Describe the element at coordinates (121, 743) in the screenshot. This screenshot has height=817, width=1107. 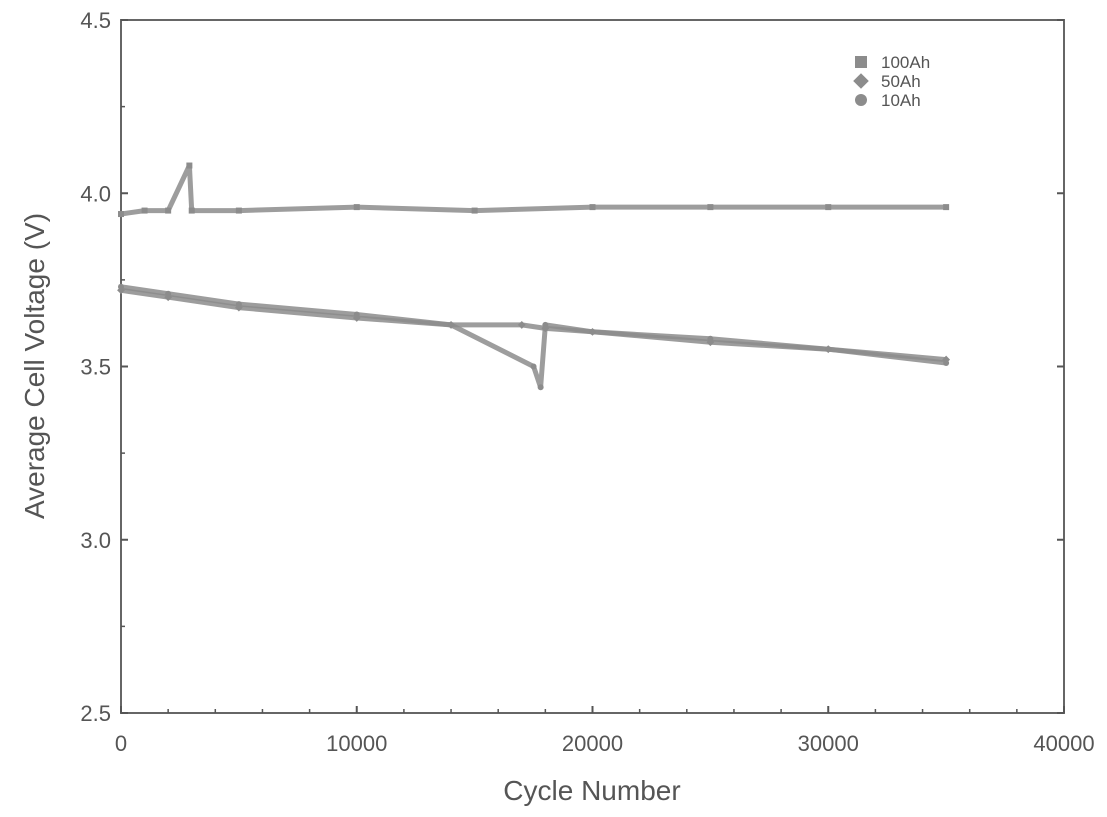
I see `x-tick-label: 0` at that location.